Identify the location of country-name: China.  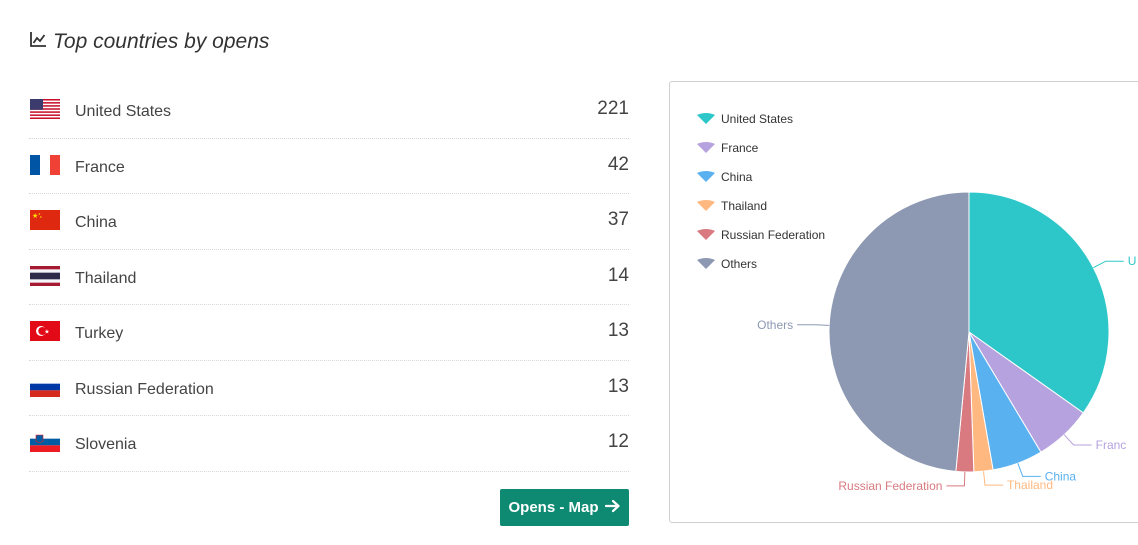
(96, 222).